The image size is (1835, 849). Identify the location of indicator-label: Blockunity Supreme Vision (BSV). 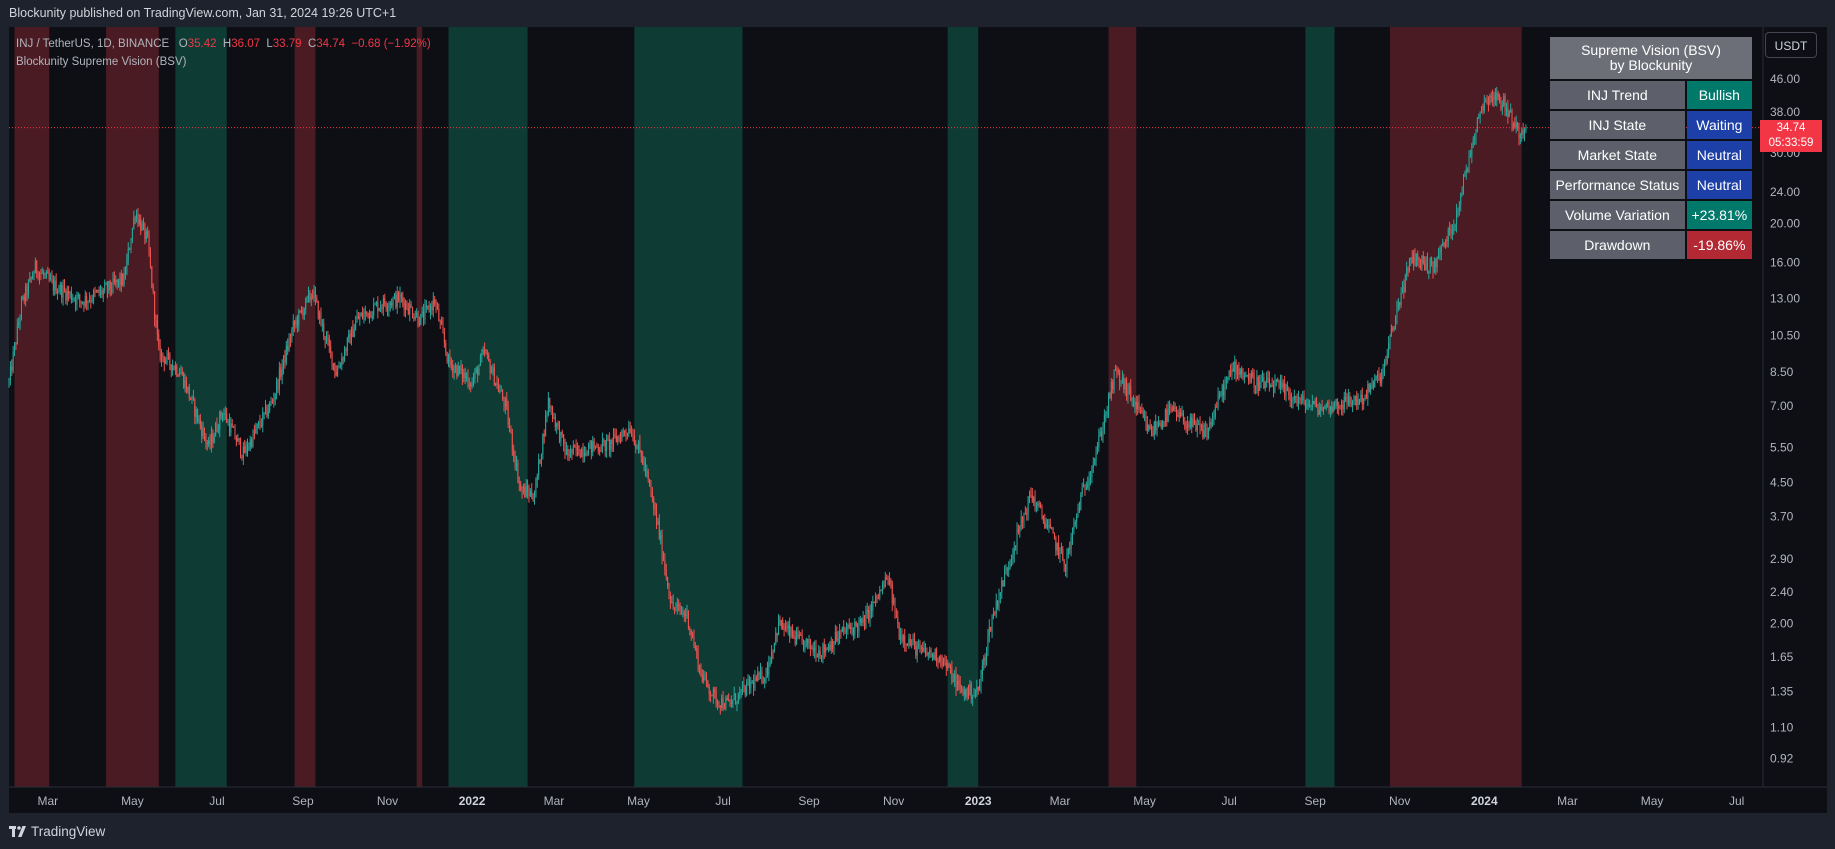
(101, 62).